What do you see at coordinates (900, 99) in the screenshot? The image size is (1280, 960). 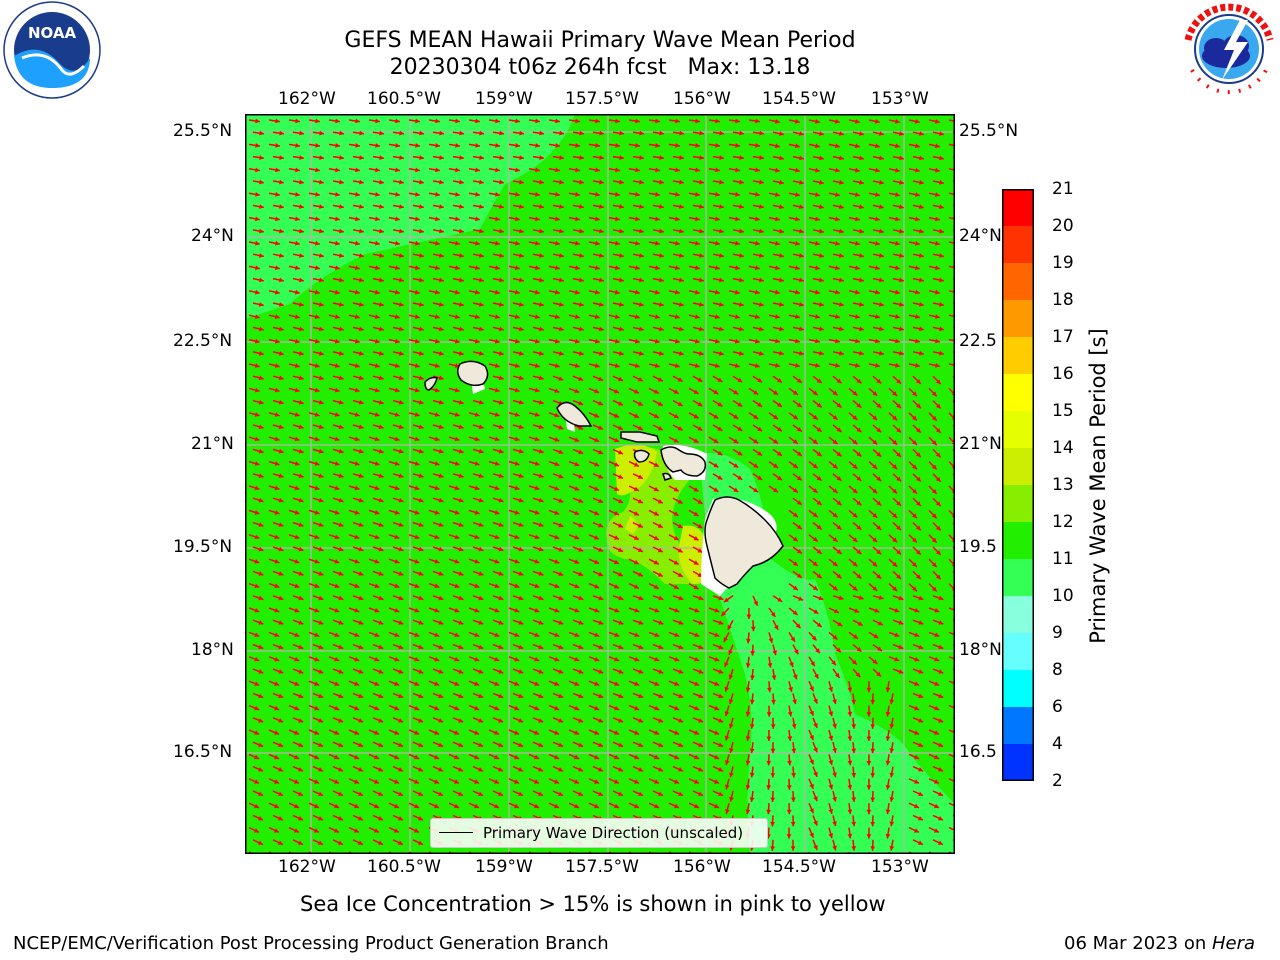 I see `lon-label-top: 153°W` at bounding box center [900, 99].